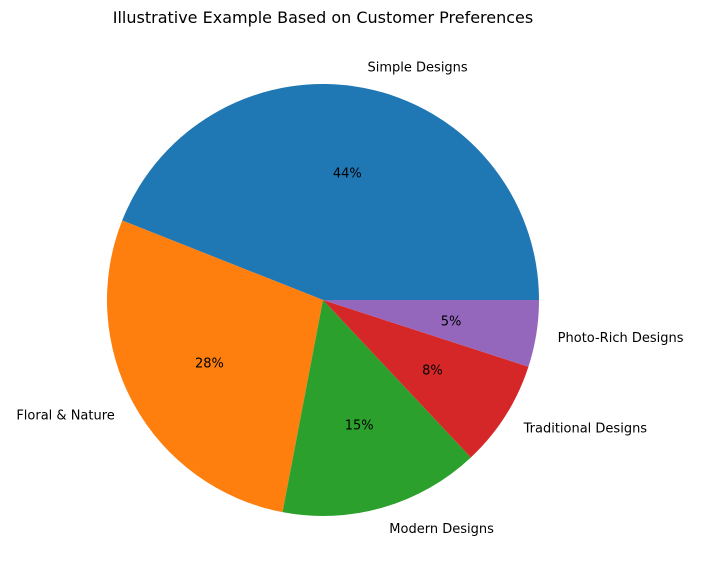  Describe the element at coordinates (359, 425) in the screenshot. I see `pct-label-modern-designs: 15%` at that location.